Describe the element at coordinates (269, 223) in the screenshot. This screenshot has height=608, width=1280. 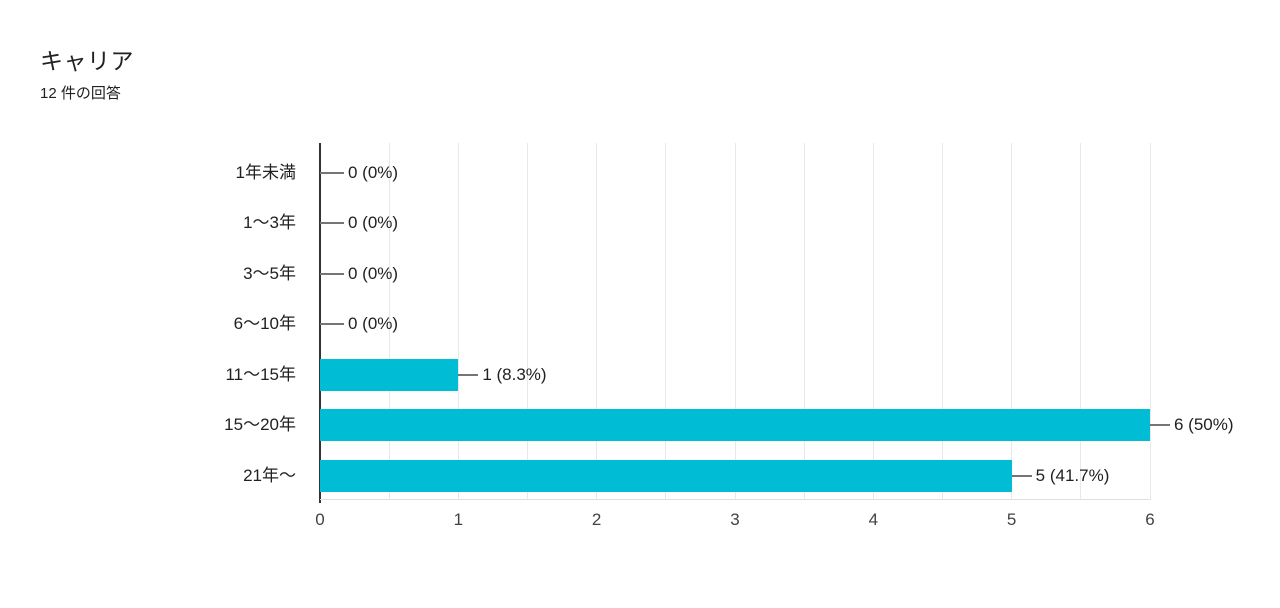
I see `category-label-1〜3年: 1〜3年` at that location.